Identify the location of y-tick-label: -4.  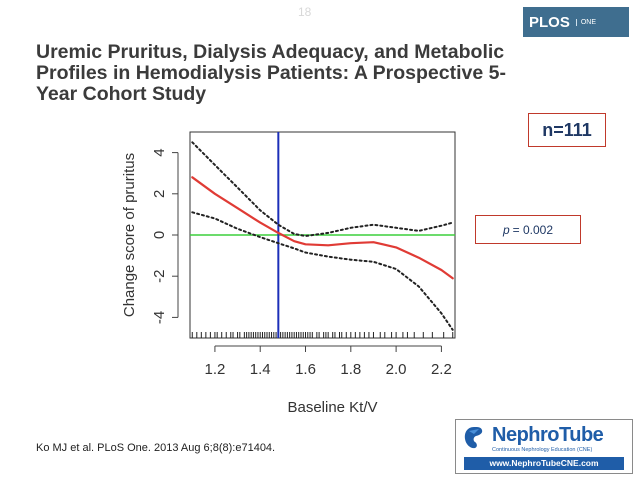
(159, 317).